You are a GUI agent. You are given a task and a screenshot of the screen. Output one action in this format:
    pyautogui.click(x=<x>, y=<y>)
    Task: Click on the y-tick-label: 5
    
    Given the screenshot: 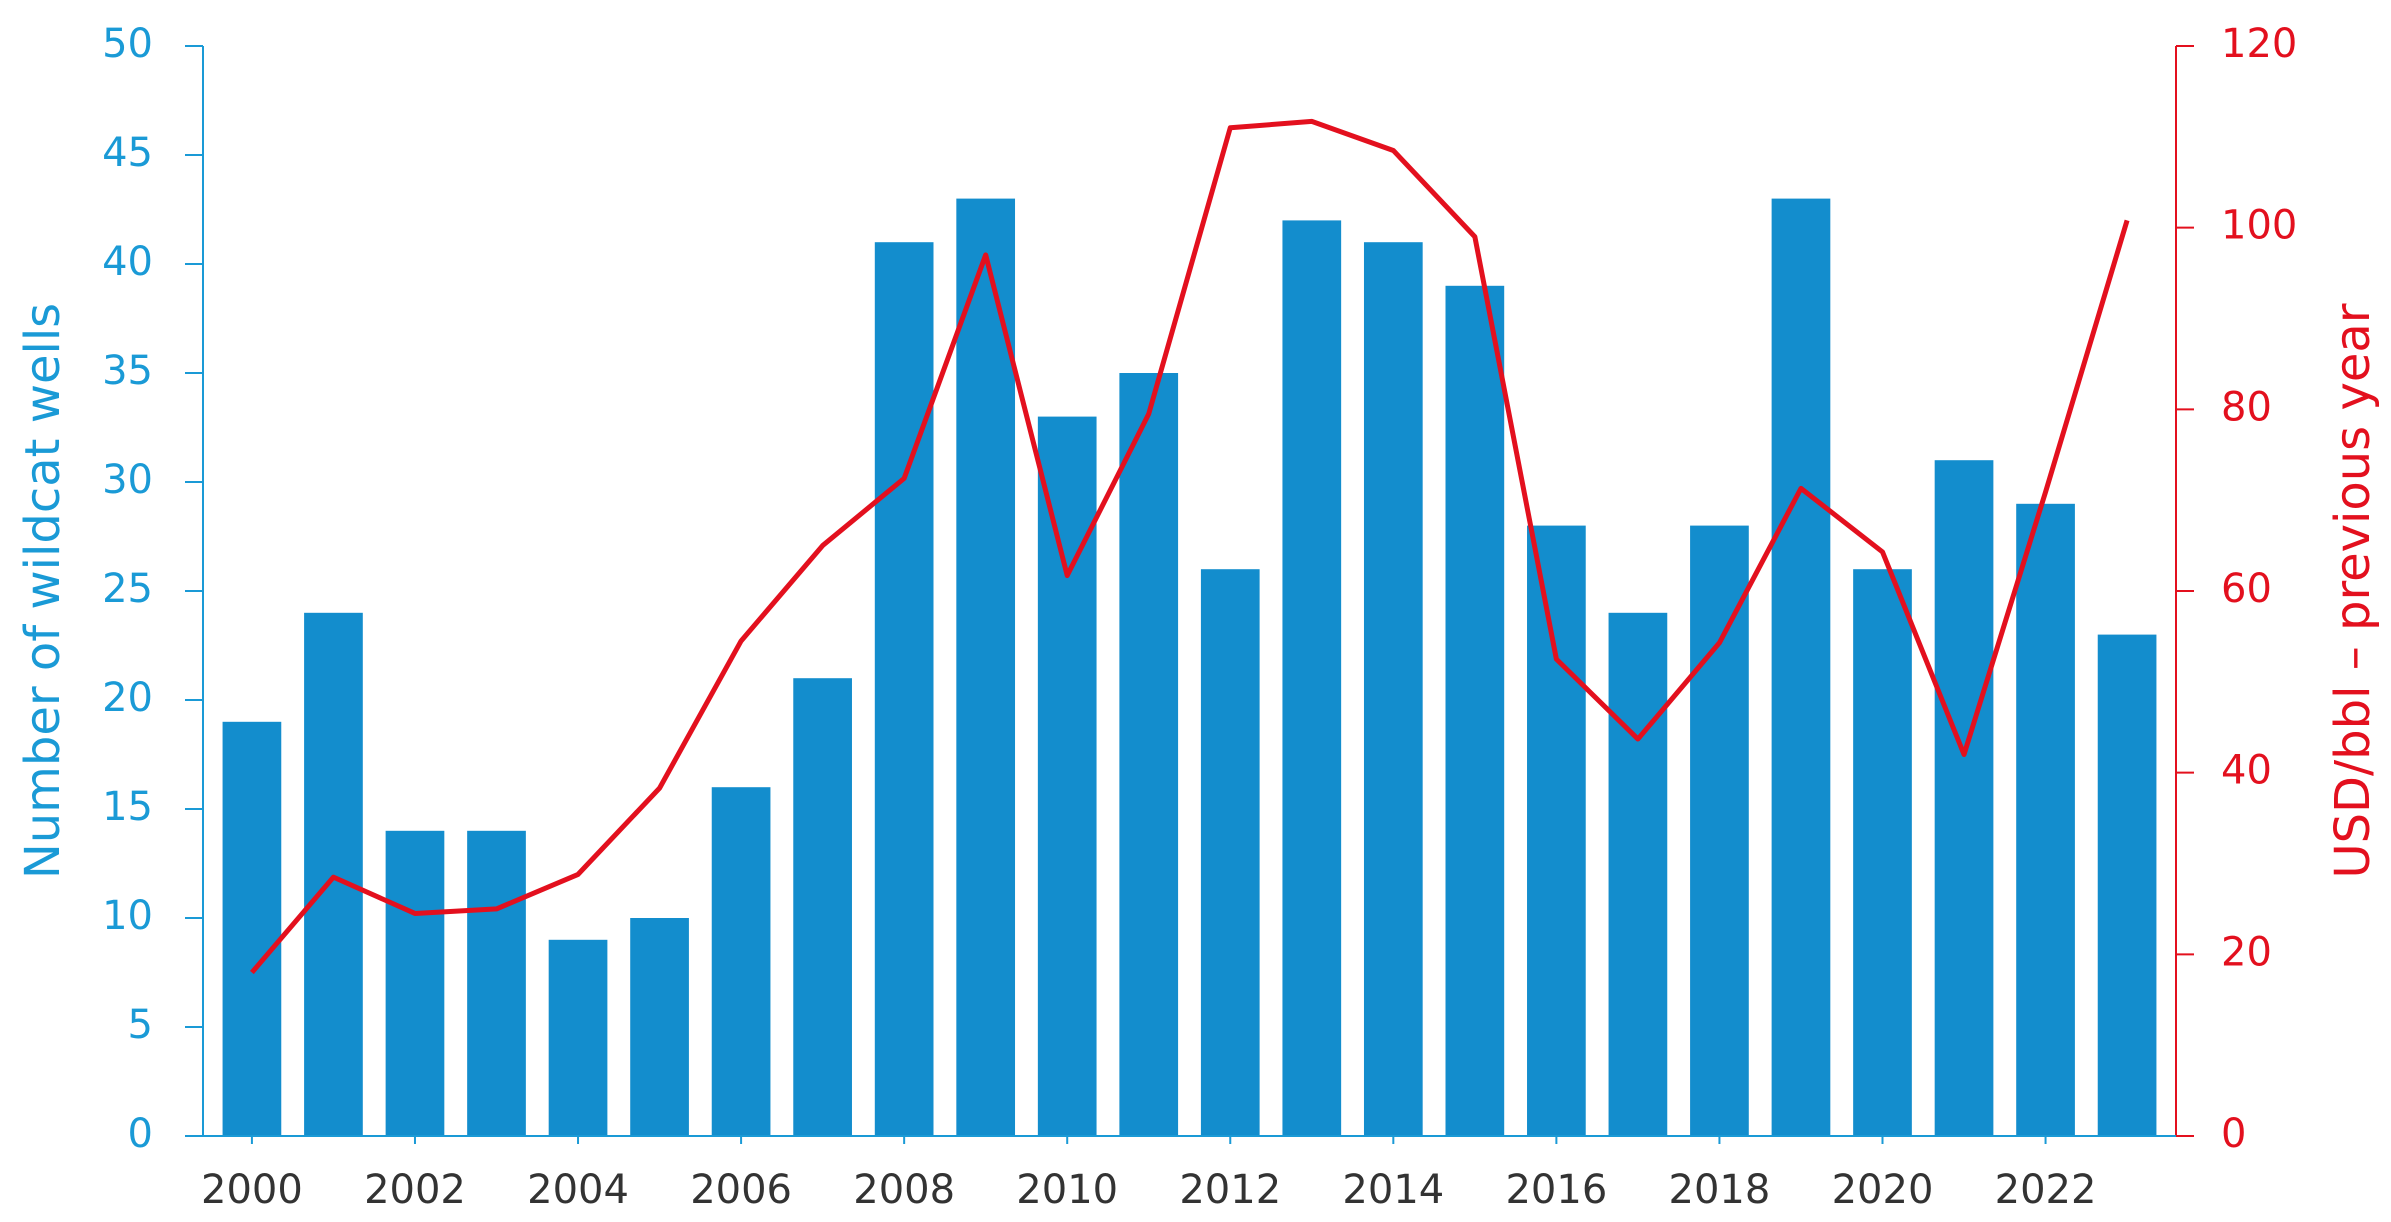 What is the action you would take?
    pyautogui.click(x=140, y=1025)
    